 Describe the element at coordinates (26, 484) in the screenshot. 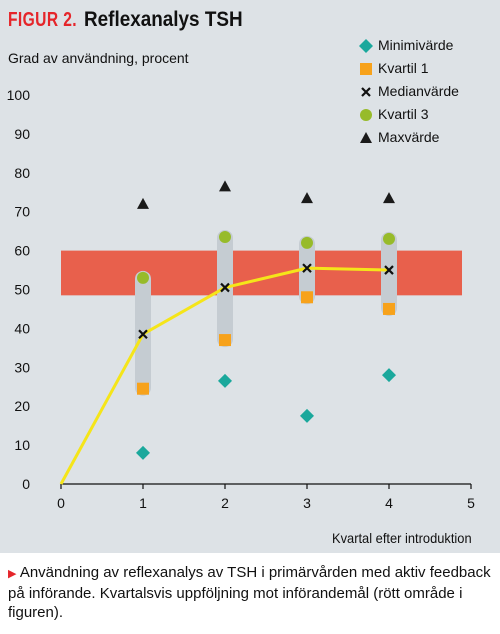

I see `y-tick-label: 0` at that location.